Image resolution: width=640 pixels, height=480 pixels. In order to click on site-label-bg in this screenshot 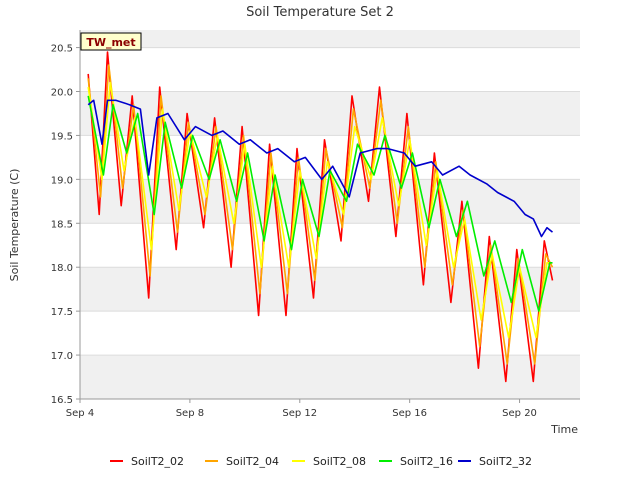, I will do `click(111, 41)`.